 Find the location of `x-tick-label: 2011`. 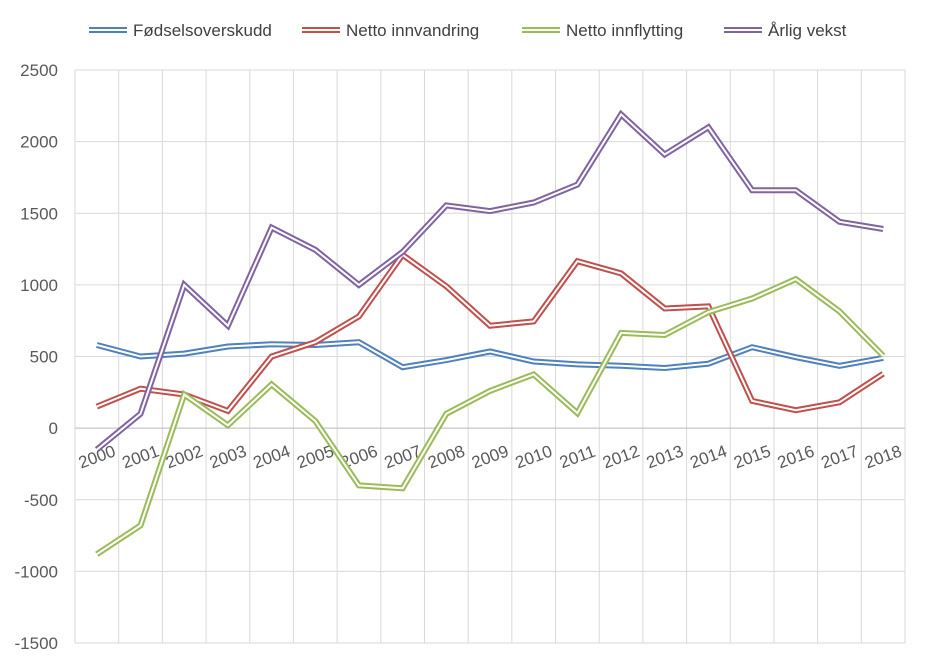

x-tick-label: 2011 is located at coordinates (577, 457).